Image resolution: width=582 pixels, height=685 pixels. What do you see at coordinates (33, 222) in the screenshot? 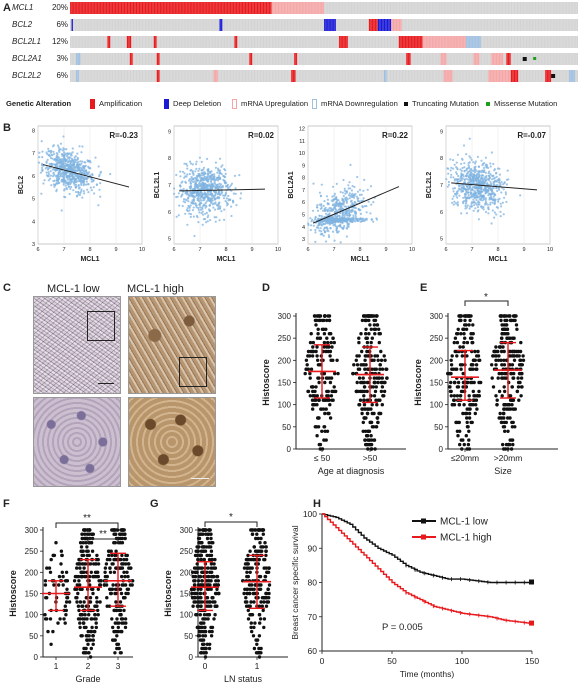
I see `y-tick-label: 4` at bounding box center [33, 222].